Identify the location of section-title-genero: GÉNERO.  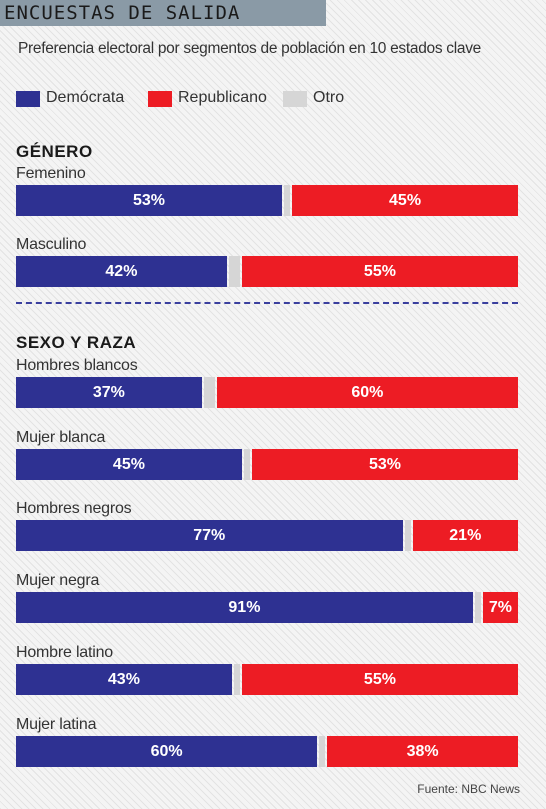
(54, 151).